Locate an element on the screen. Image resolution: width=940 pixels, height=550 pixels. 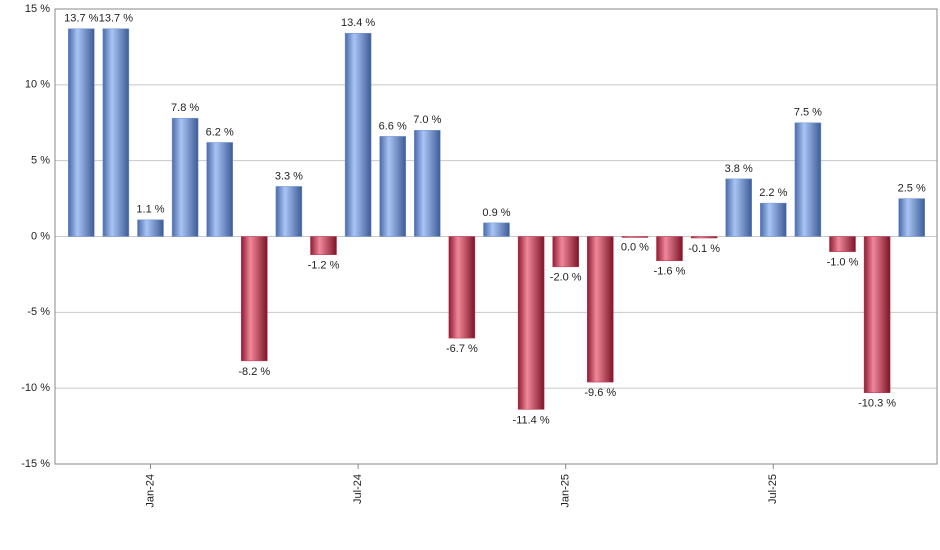
y-tick-label: -10 % is located at coordinates (35, 388).